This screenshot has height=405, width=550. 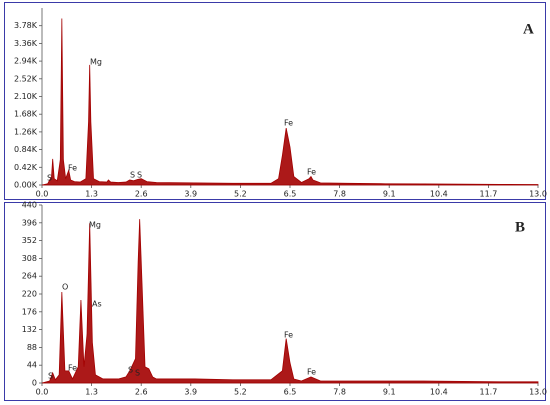 I want to click on y-tick-label: 1.26K, so click(x=26, y=131).